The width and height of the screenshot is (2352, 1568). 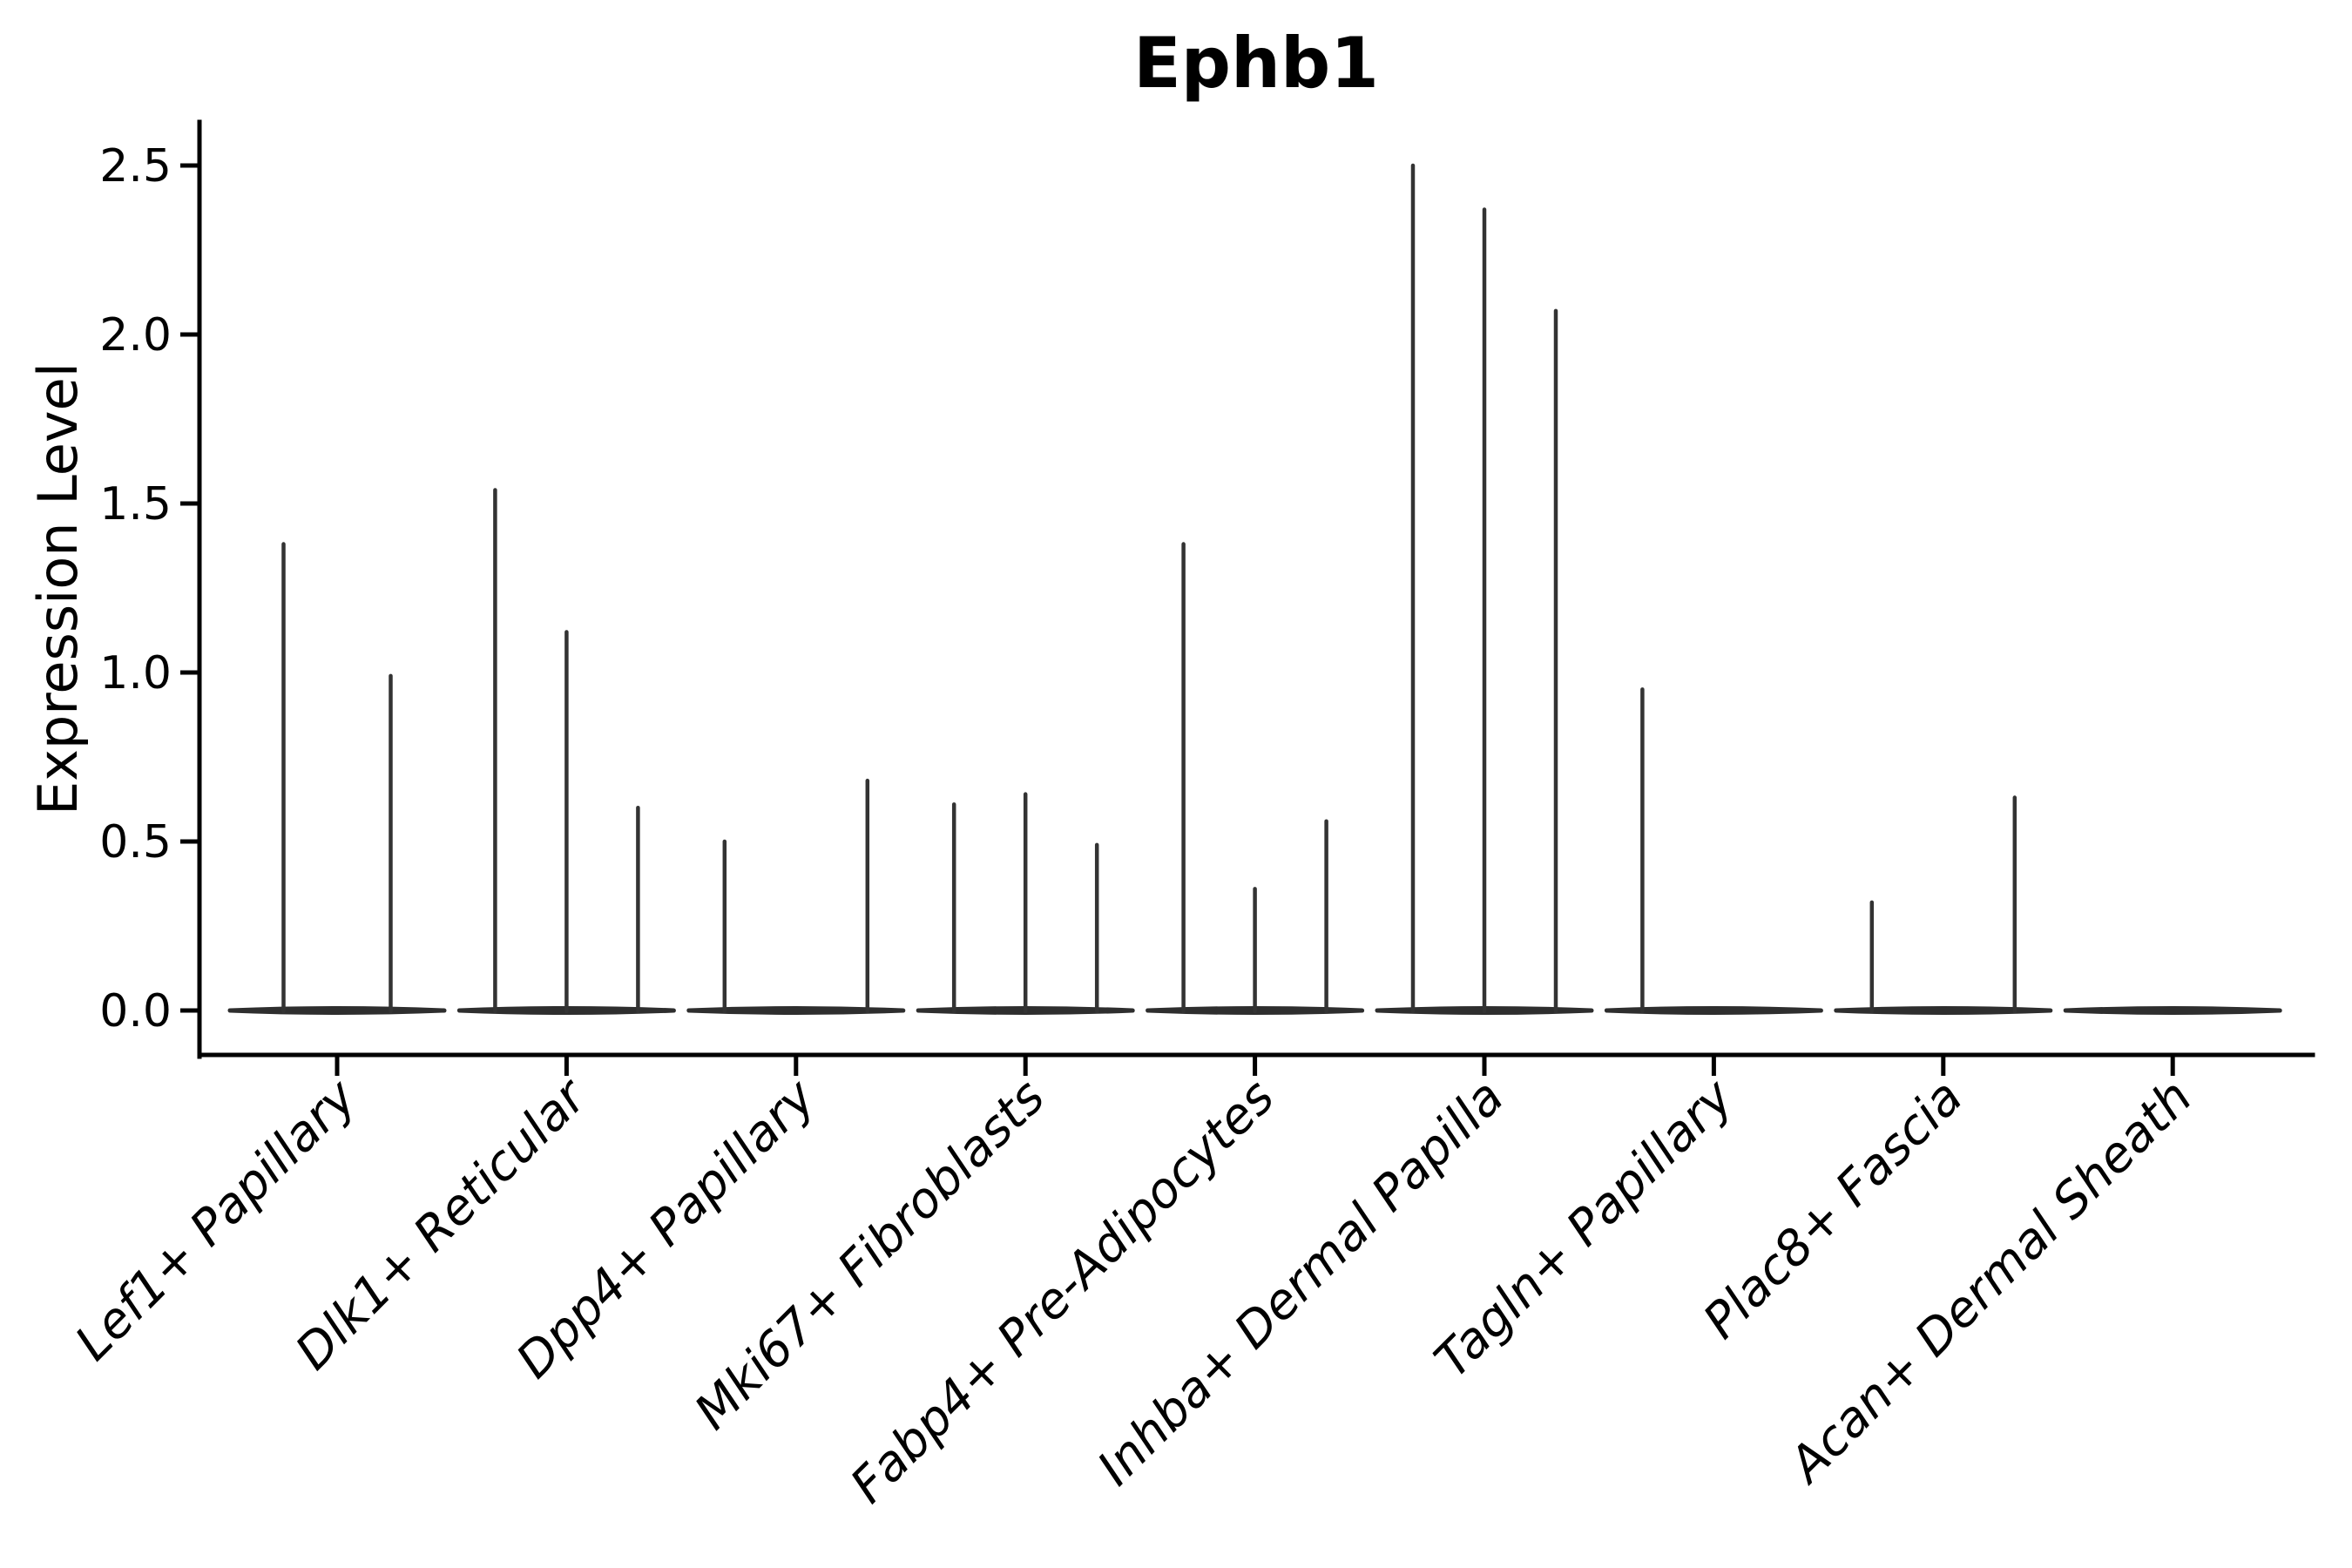 I want to click on y-tick-label: 2.0, so click(x=135, y=335).